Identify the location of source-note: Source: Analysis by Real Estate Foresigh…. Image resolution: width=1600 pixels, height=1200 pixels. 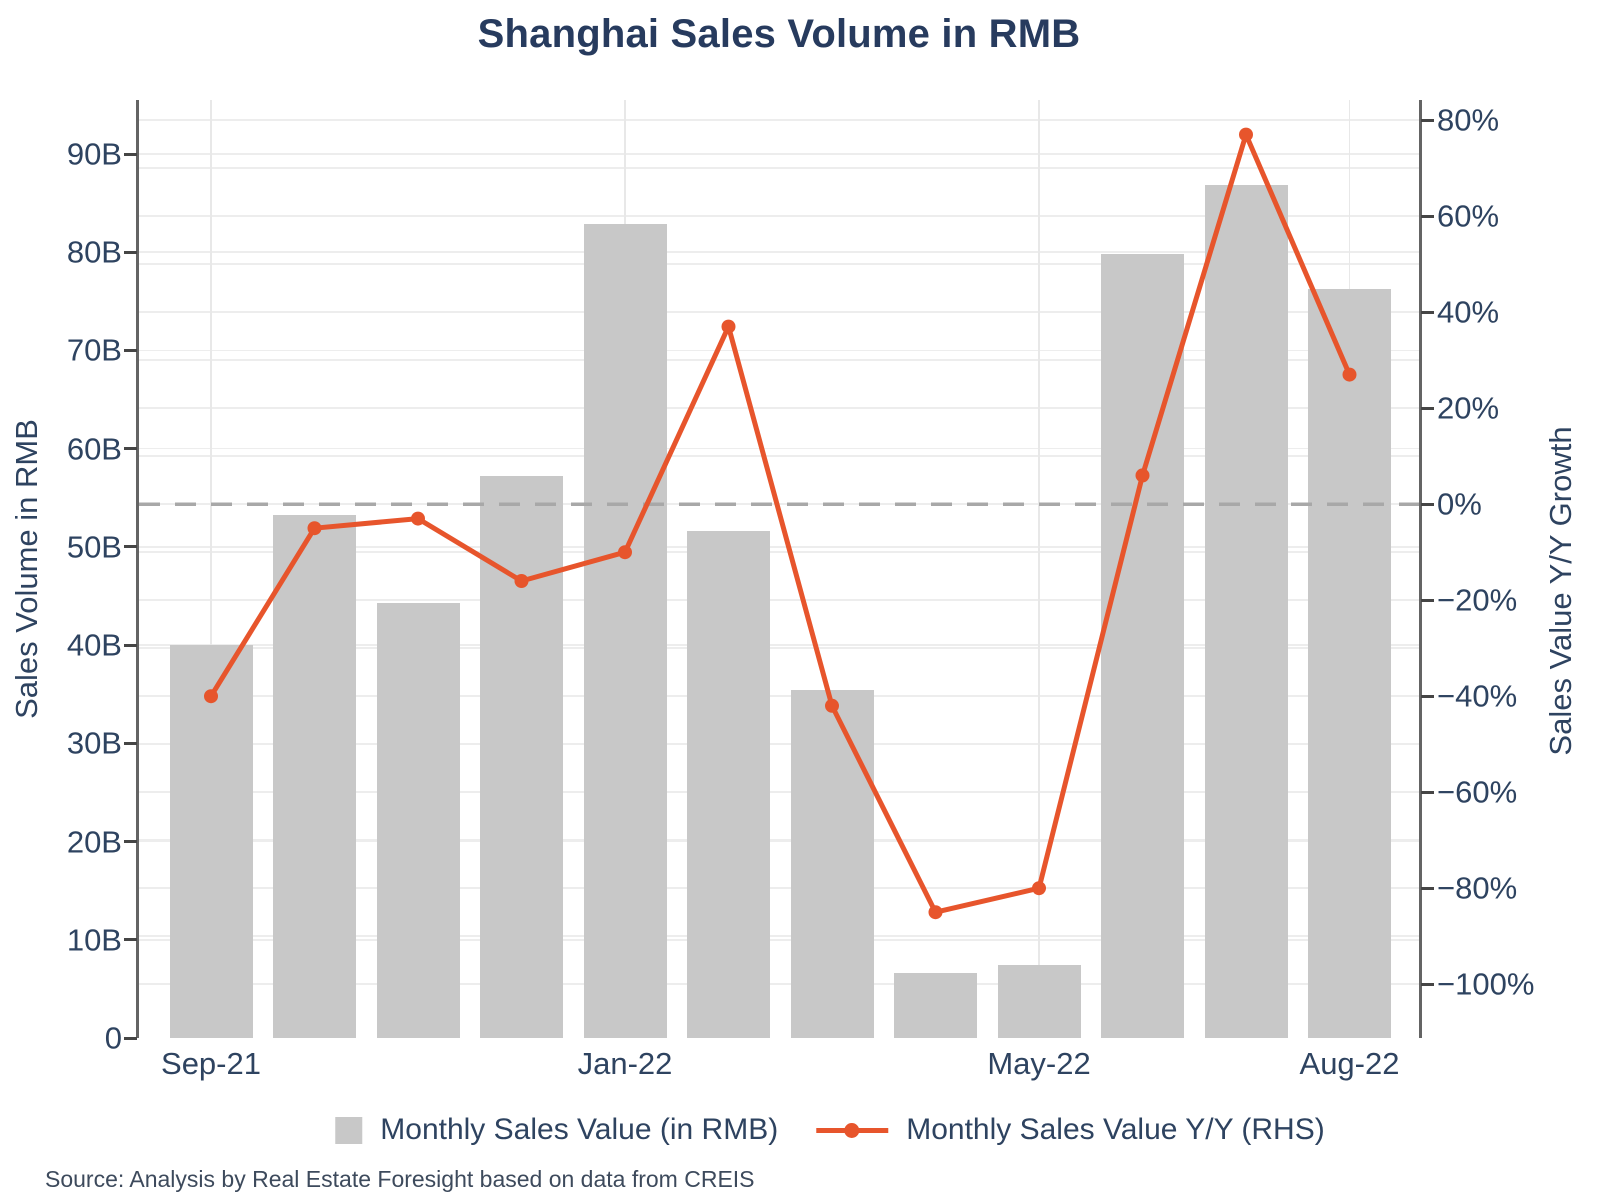
(400, 1179).